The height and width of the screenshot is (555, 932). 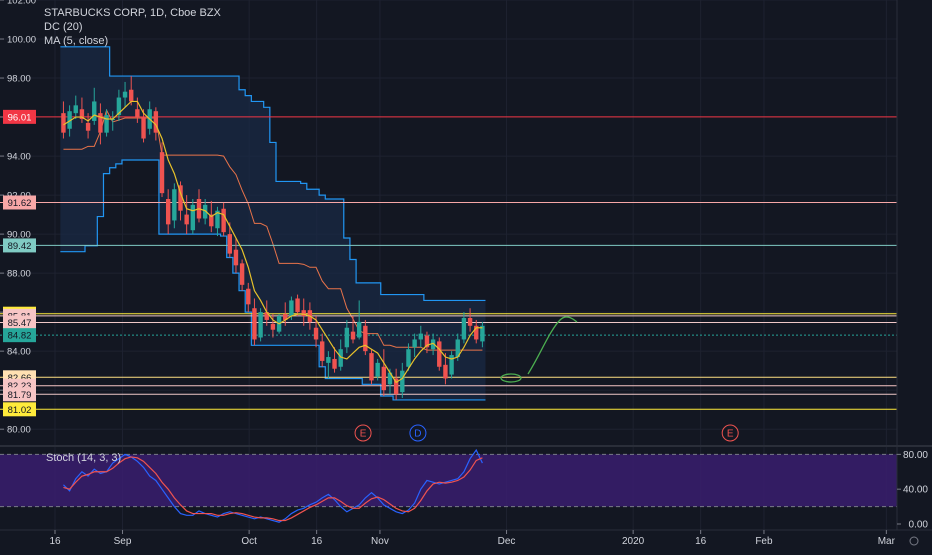 I want to click on event-marker: D, so click(x=418, y=433).